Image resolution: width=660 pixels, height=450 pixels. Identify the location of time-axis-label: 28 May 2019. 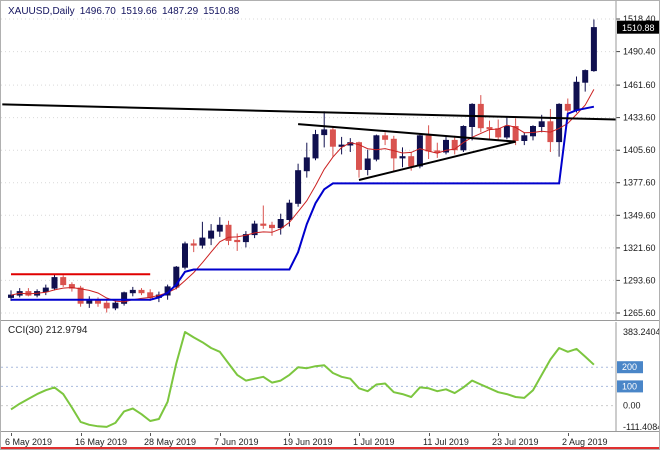
(170, 442).